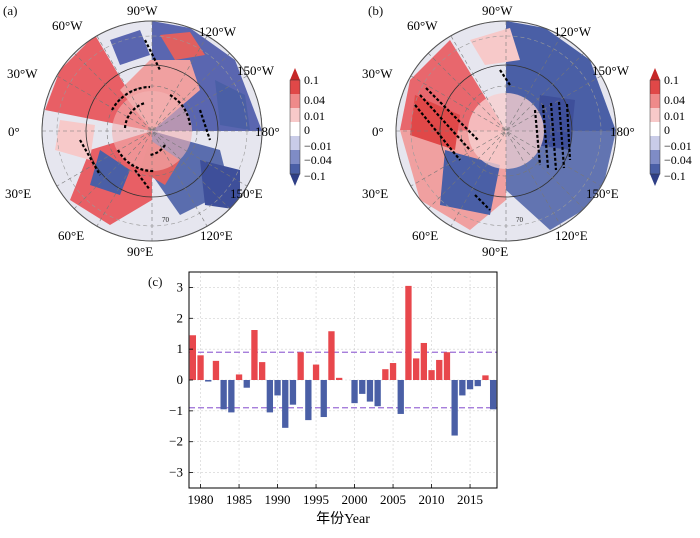 The width and height of the screenshot is (700, 538). Describe the element at coordinates (180, 379) in the screenshot. I see `y-tick-label: 0` at that location.